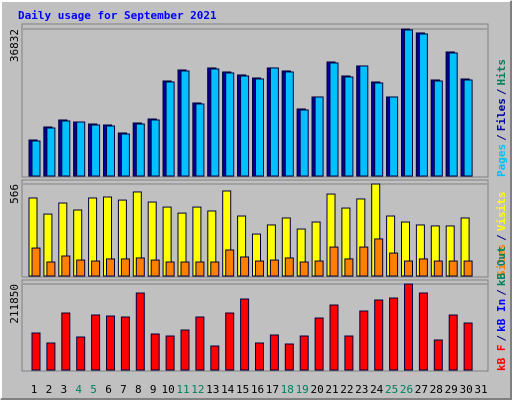  I want to click on x-tick-label: 14, so click(228, 389).